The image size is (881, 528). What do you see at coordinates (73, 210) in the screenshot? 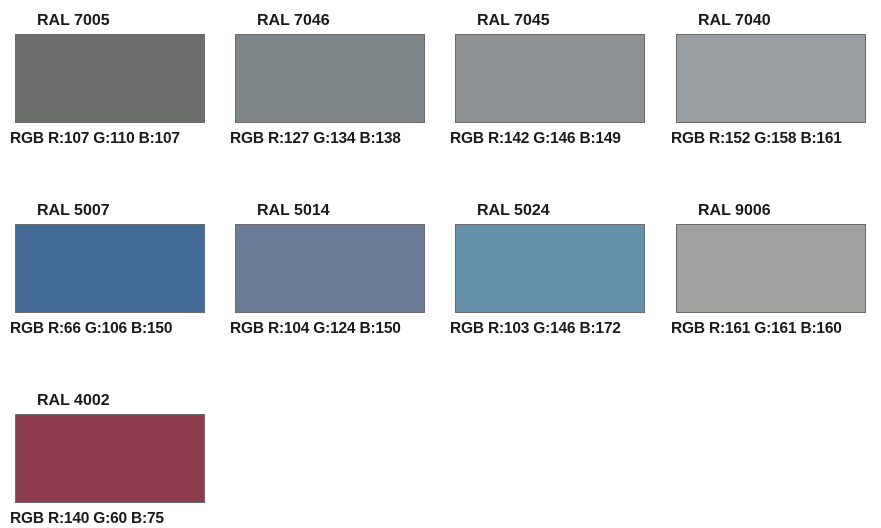
I see `ral-code-label: RAL 5007` at bounding box center [73, 210].